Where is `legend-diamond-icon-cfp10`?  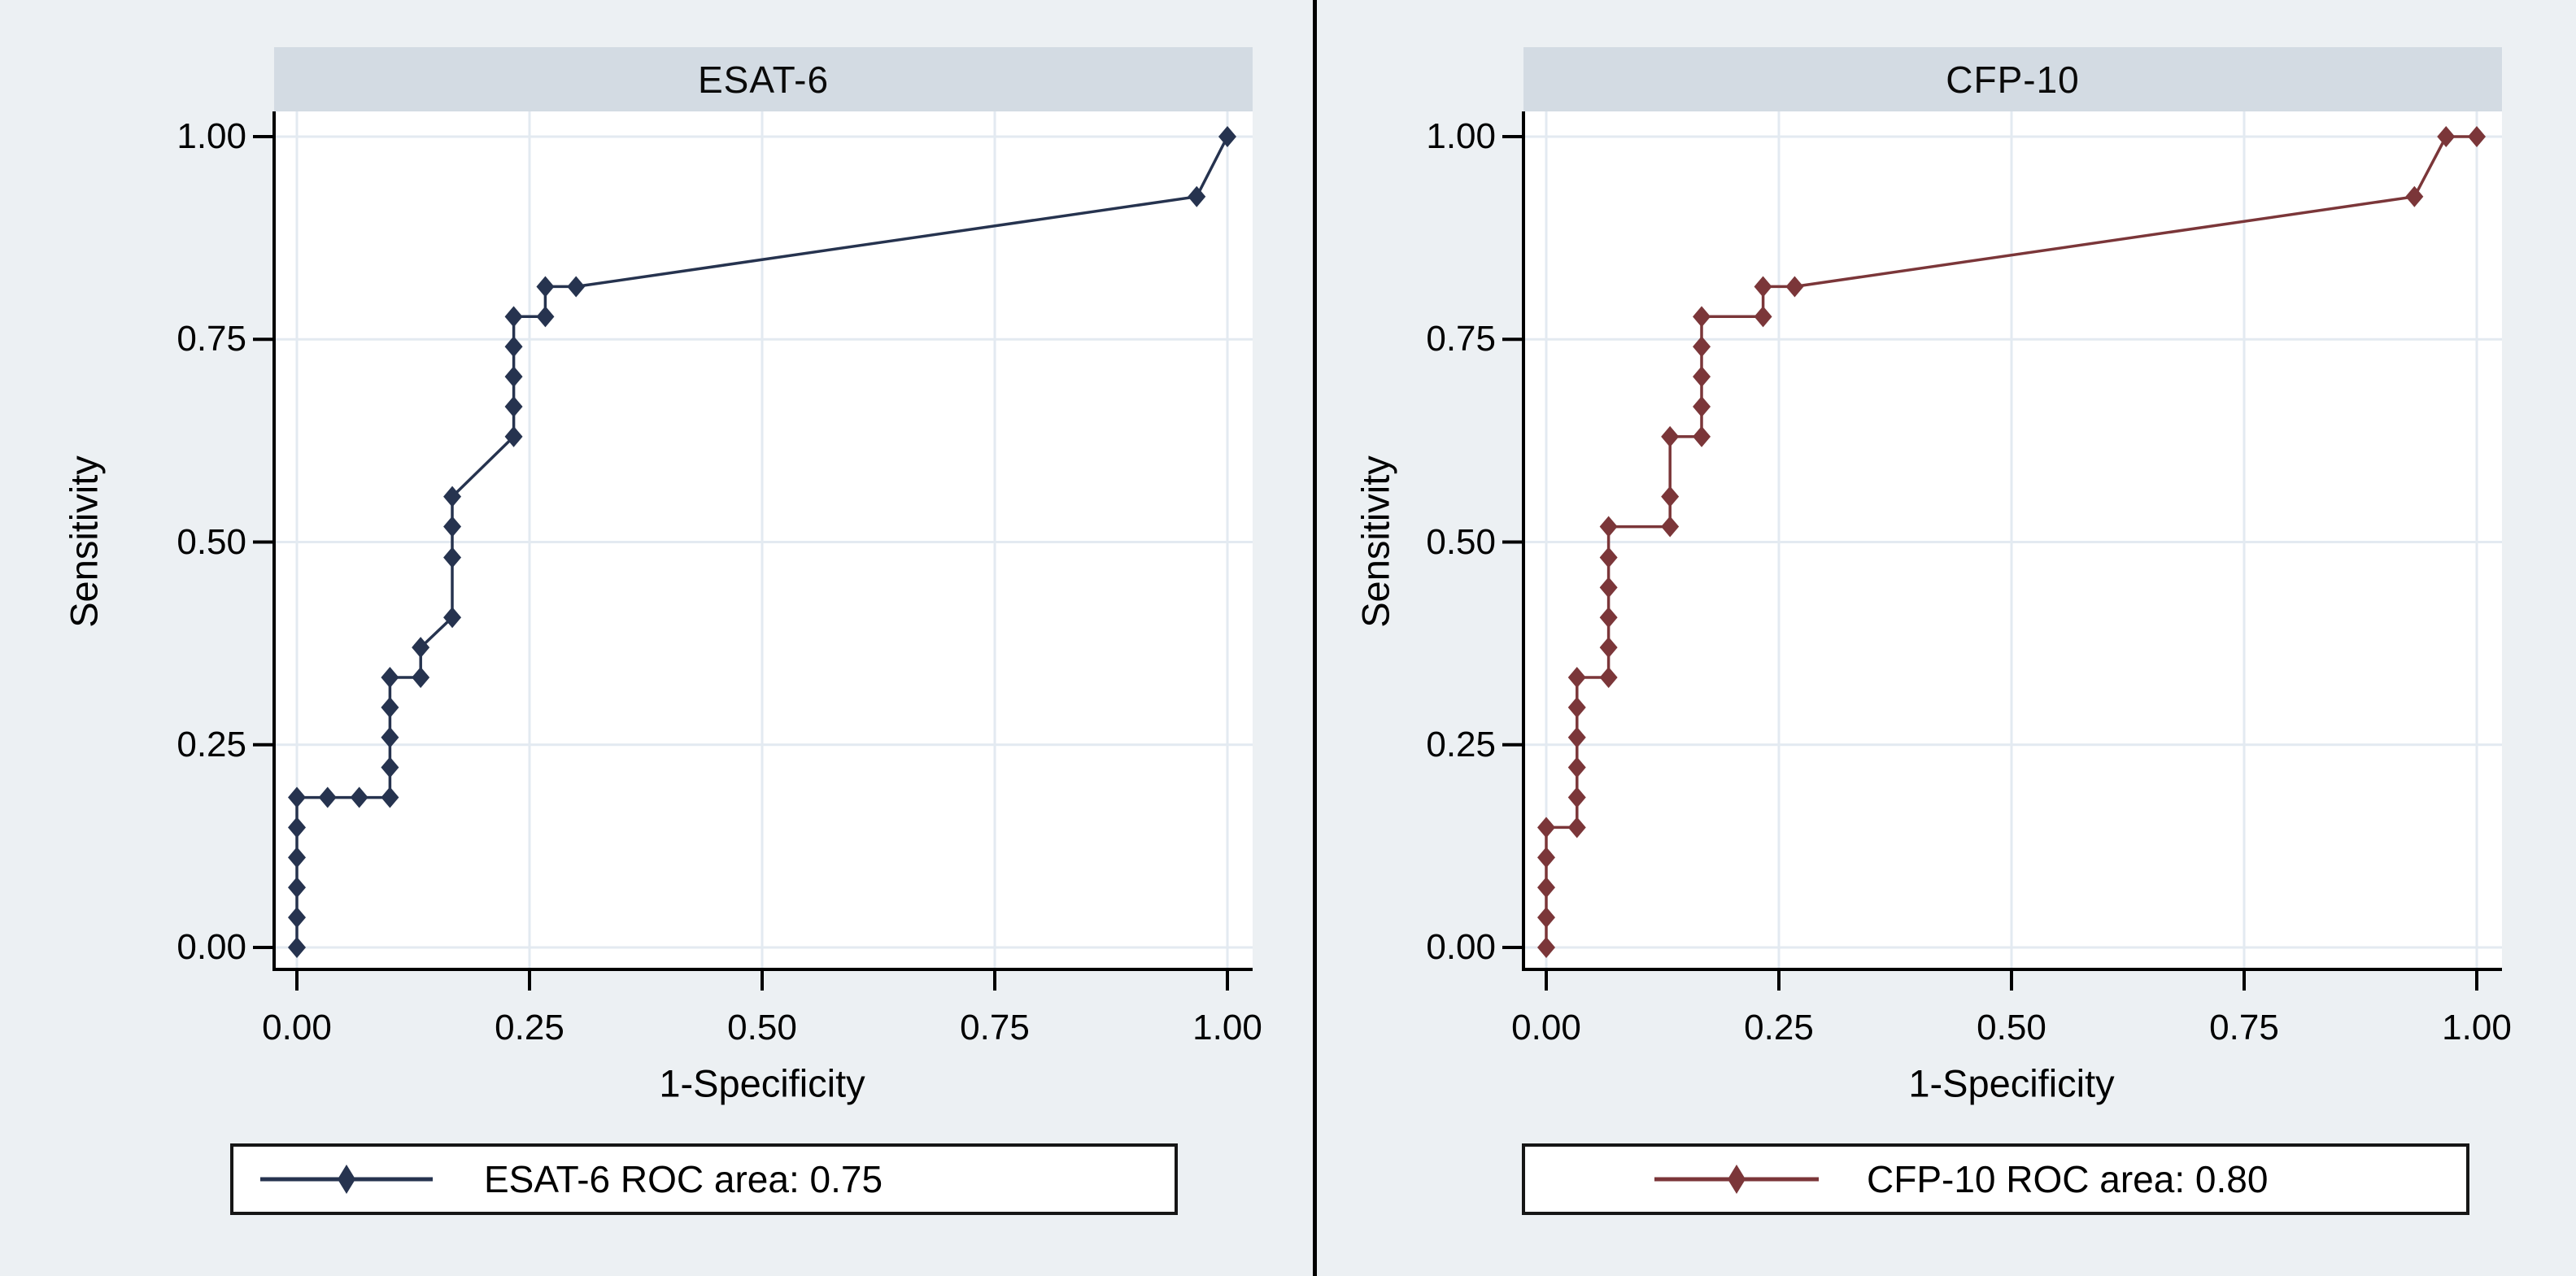
legend-diamond-icon-cfp10 is located at coordinates (1737, 1179).